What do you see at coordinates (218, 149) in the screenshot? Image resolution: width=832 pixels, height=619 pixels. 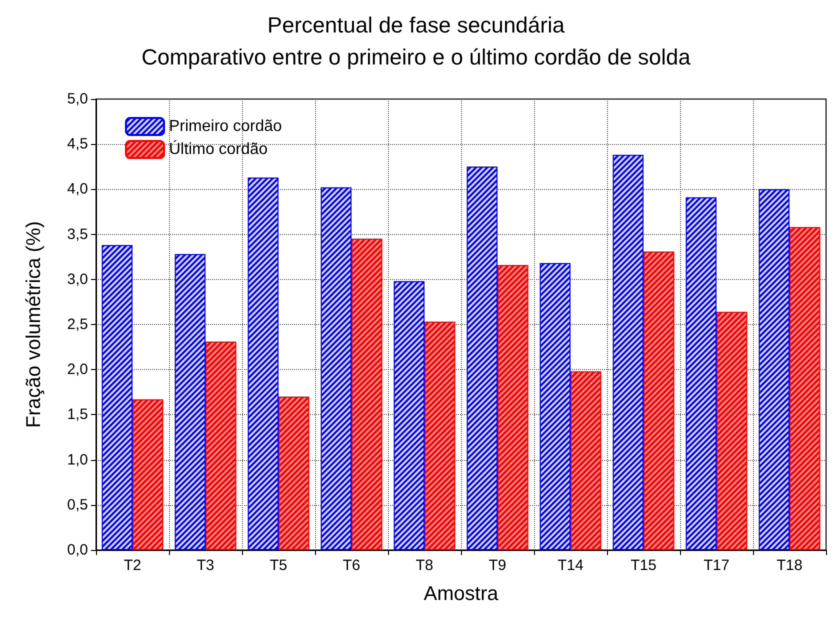 I see `legend-label: Último cordão` at bounding box center [218, 149].